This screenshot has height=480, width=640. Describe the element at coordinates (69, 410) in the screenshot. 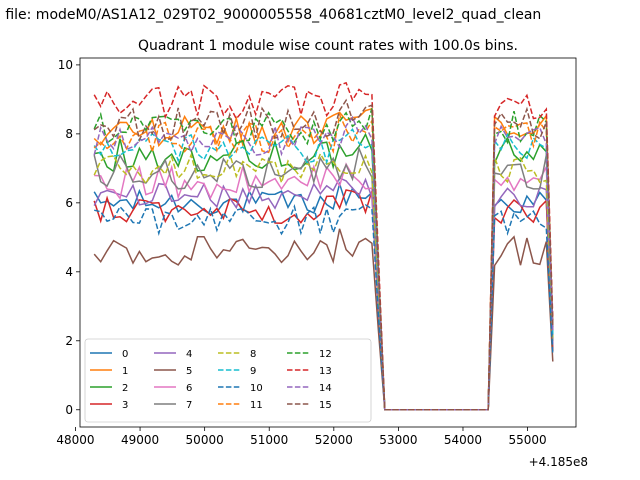

I see `y-tick-label: 0` at that location.